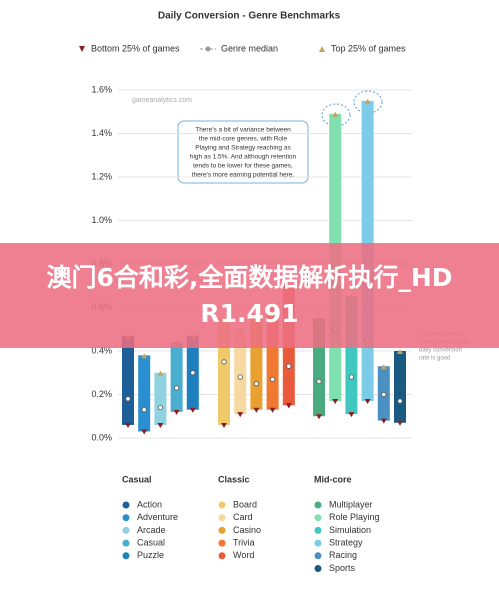  Describe the element at coordinates (243, 555) in the screenshot. I see `legend-label: Word` at that location.